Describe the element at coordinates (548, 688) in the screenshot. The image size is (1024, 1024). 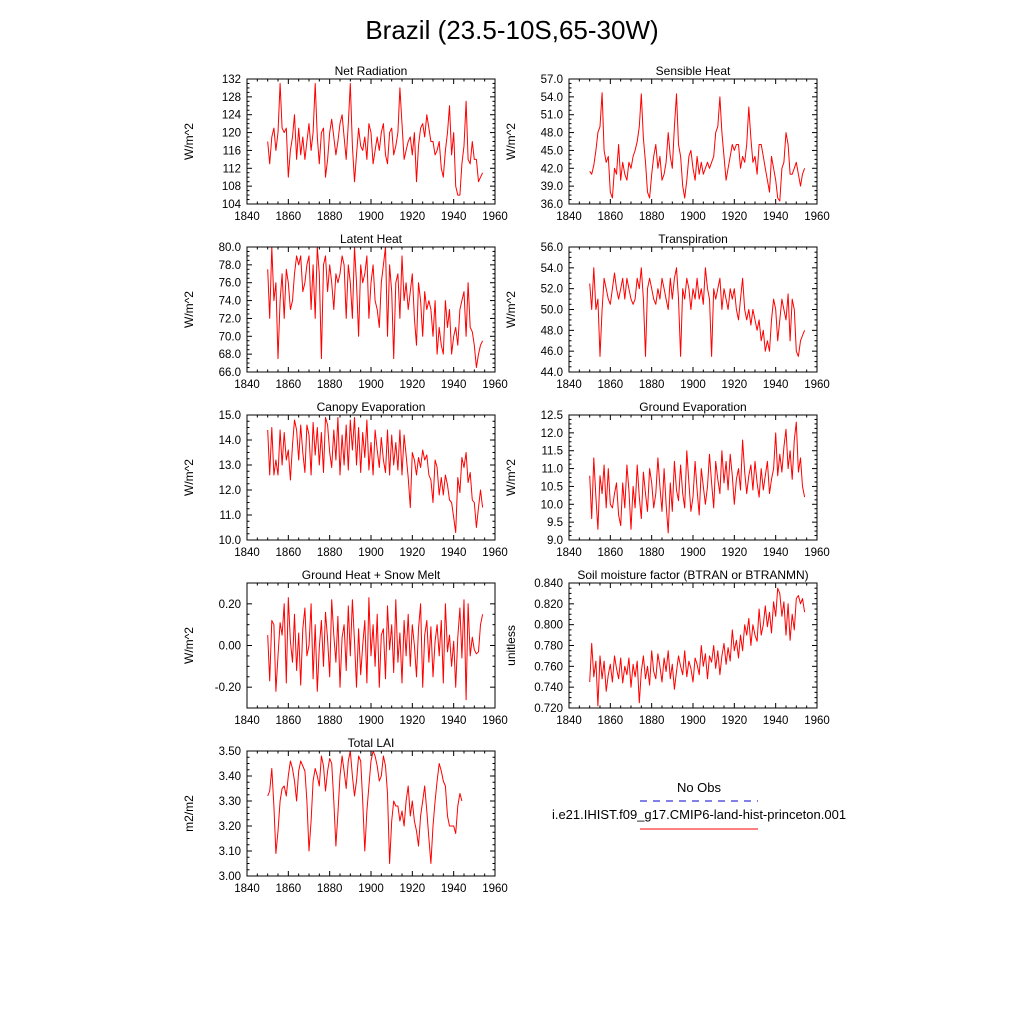
I see `y-tick-label: 0.740` at that location.